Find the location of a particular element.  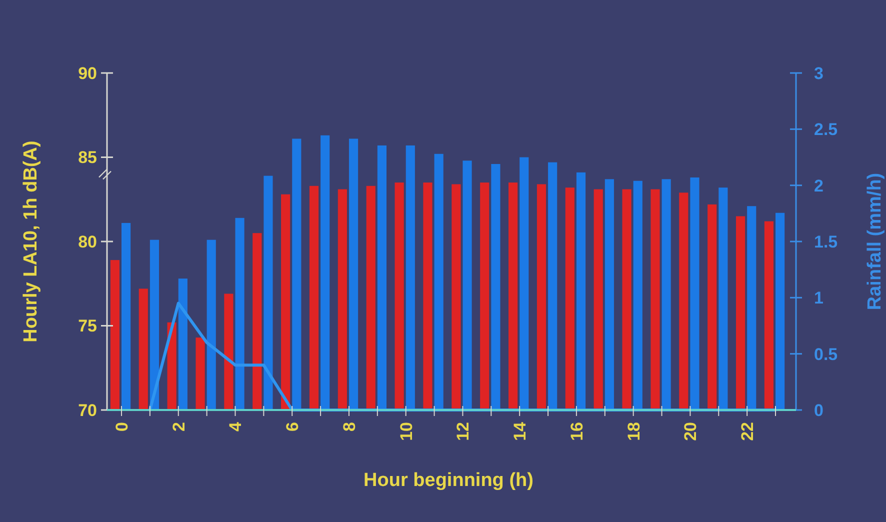

x-tick-label: 14 is located at coordinates (520, 431).